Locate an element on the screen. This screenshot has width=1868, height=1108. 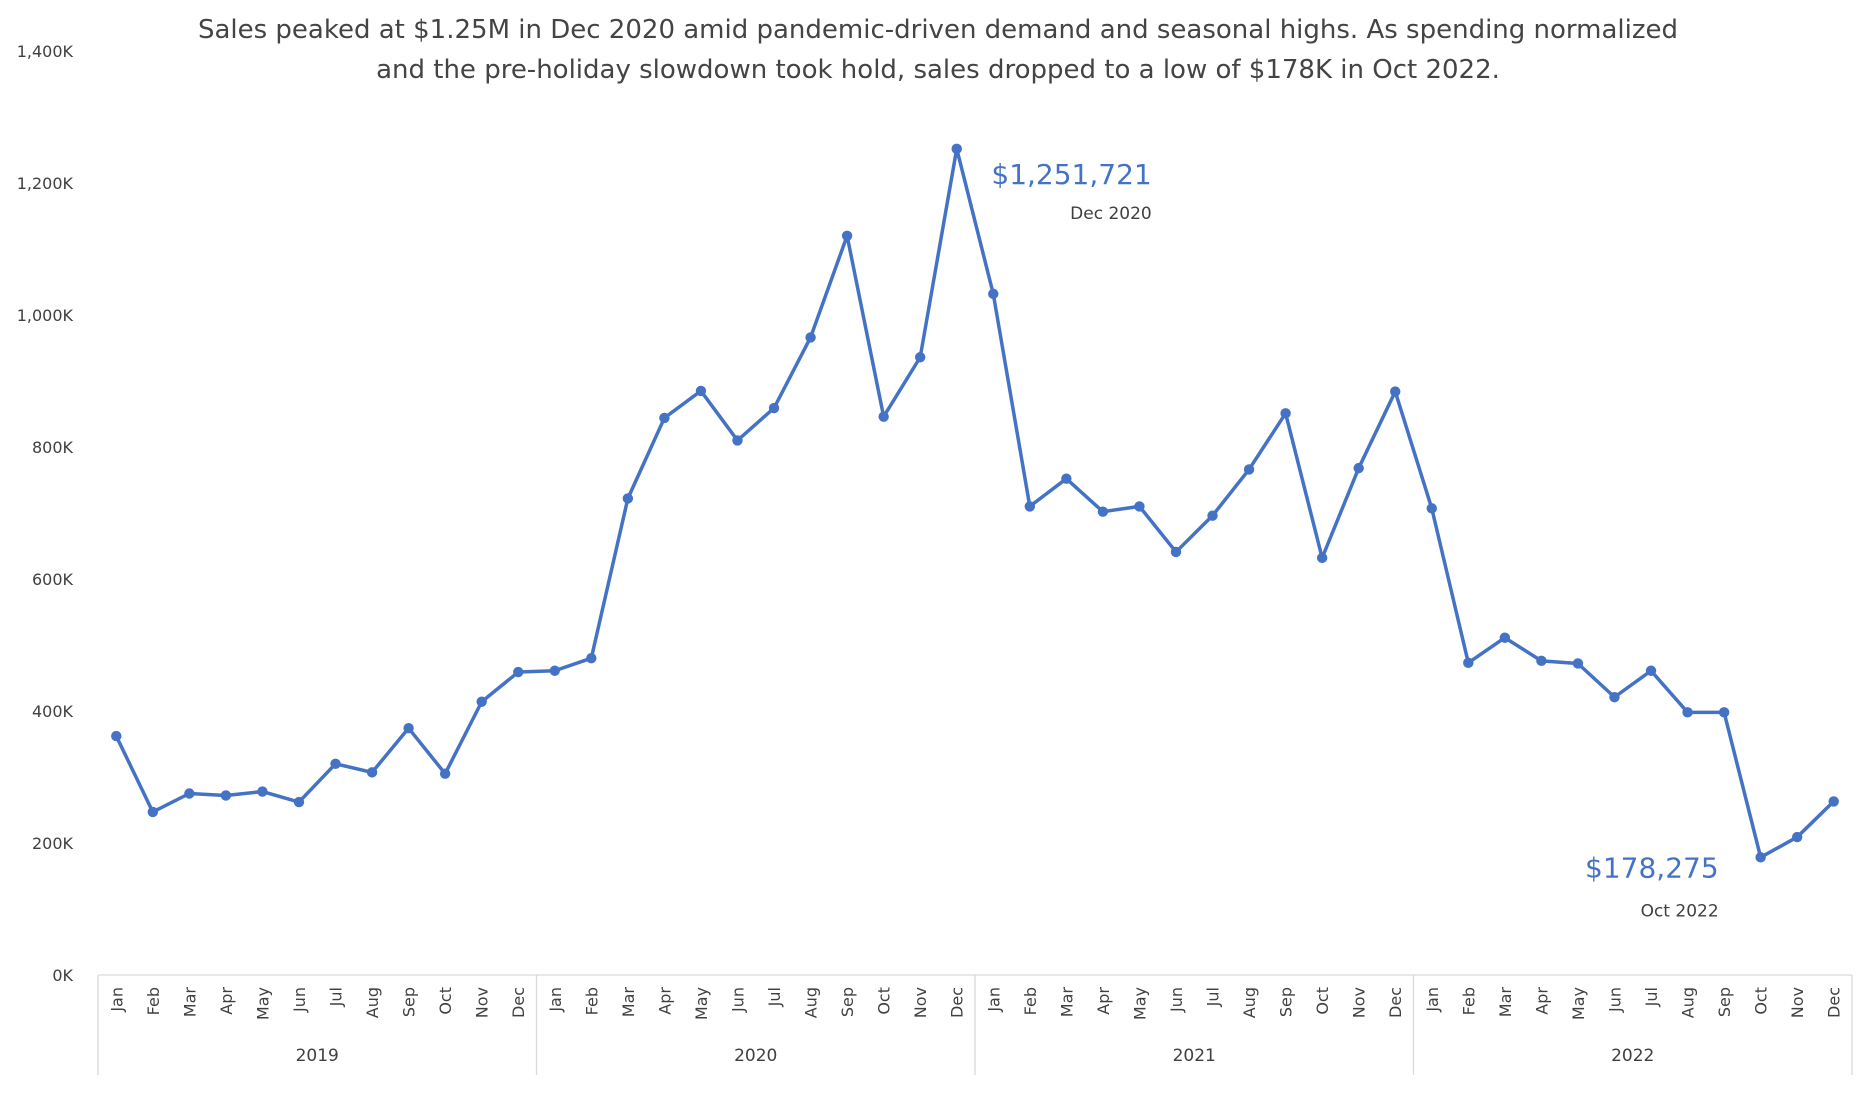
y-axis: 0K 200K 400K 600K 800K 1,000K 1,200K 1,400K is located at coordinates (45, 513).